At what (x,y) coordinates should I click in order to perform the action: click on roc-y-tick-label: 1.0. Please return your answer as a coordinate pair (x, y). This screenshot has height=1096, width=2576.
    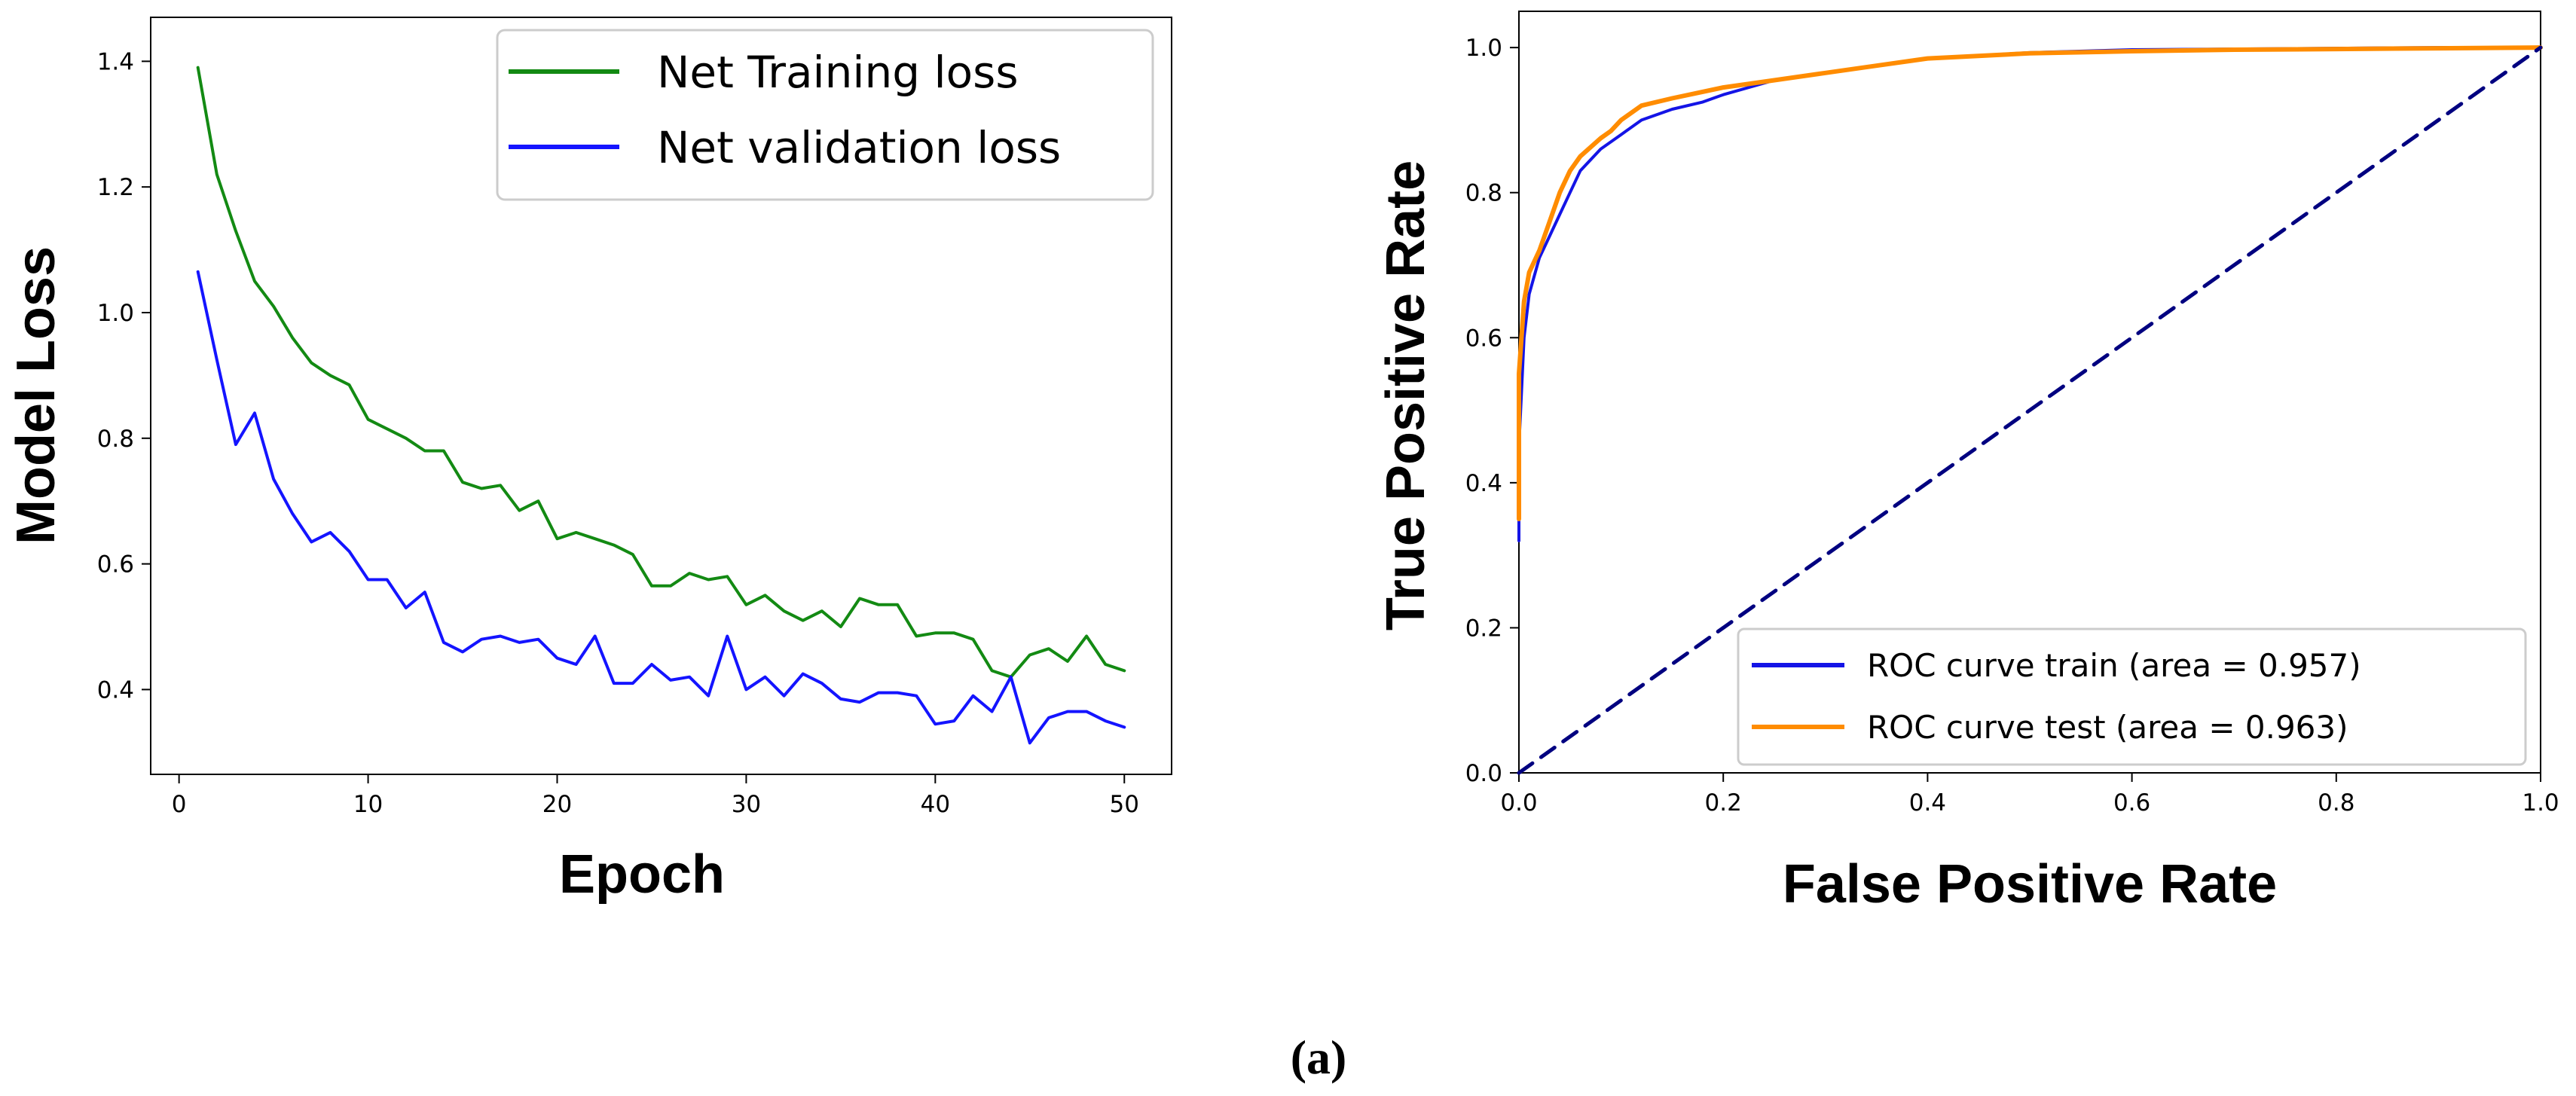
    Looking at the image, I should click on (1483, 48).